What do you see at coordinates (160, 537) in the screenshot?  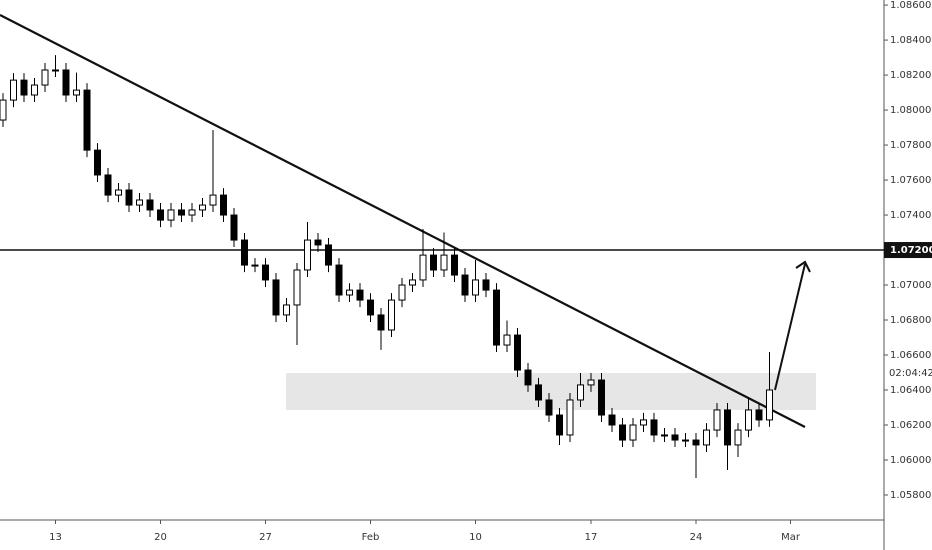 I see `x-tick-label: 20` at bounding box center [160, 537].